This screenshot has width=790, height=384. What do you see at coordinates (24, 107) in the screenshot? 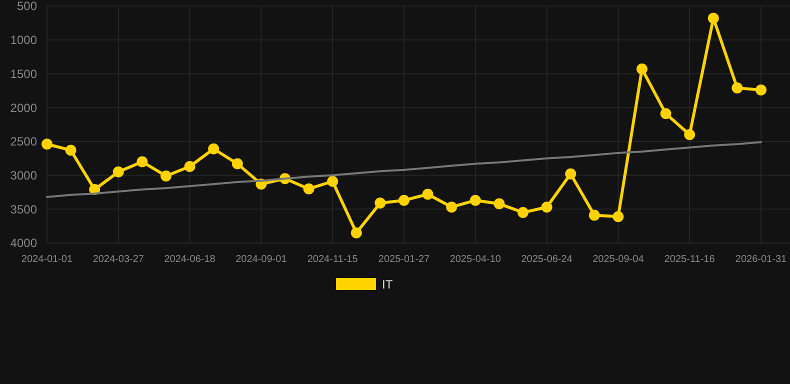
I see `y-tick-label: 2000` at bounding box center [24, 107].